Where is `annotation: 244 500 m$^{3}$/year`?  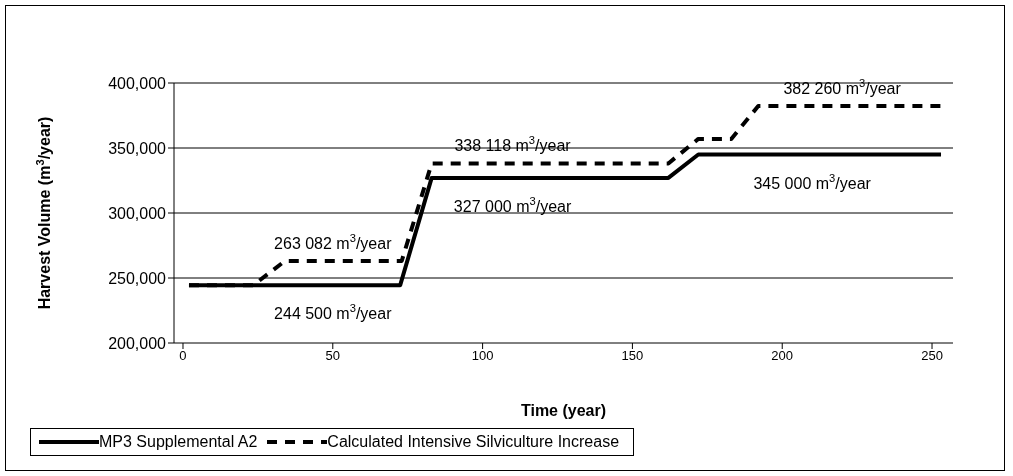
annotation: 244 500 m$^{3}$/year is located at coordinates (333, 312).